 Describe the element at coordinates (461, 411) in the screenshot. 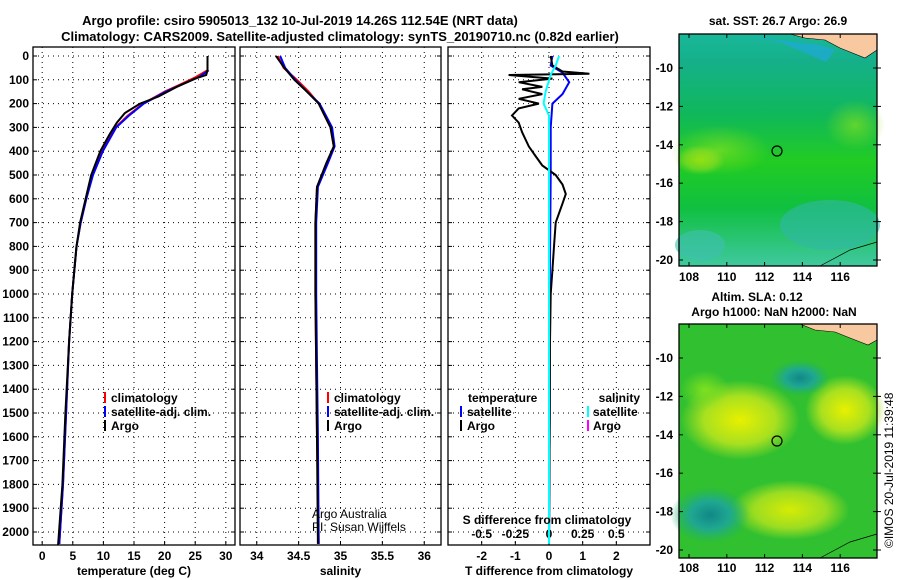

I see `legend-swatch-t-satellite` at that location.